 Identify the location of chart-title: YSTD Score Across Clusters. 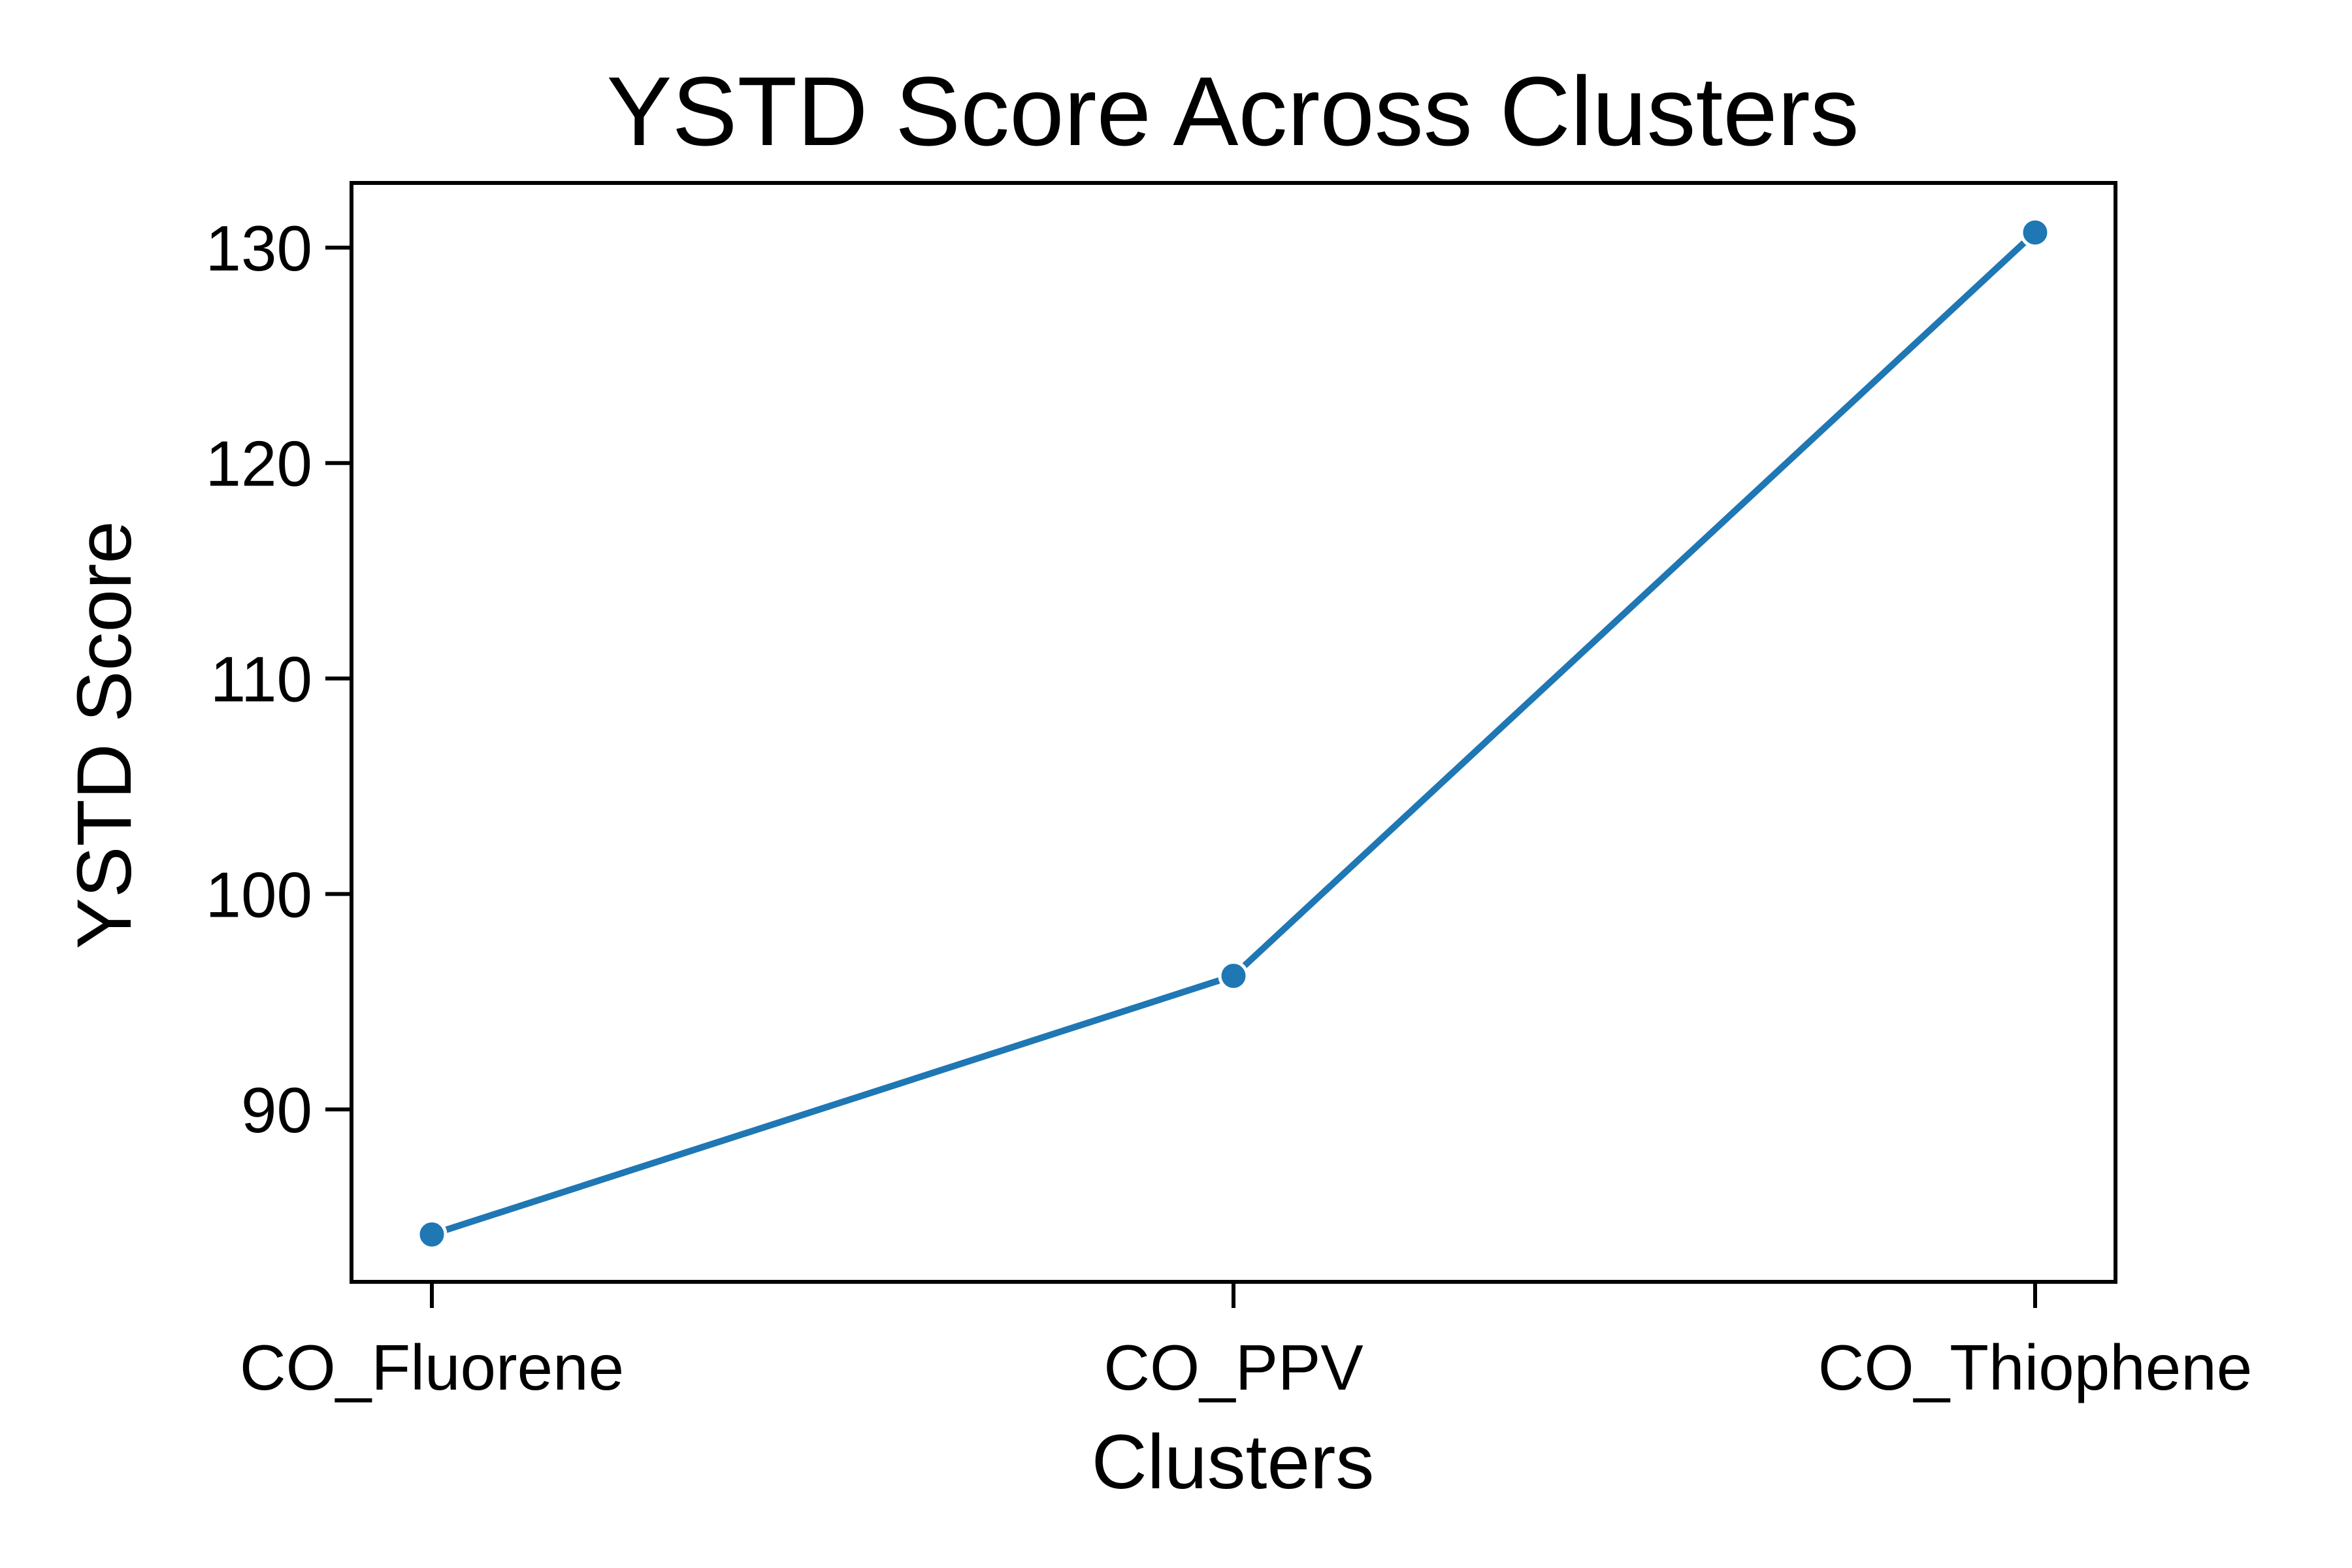
(1232, 111).